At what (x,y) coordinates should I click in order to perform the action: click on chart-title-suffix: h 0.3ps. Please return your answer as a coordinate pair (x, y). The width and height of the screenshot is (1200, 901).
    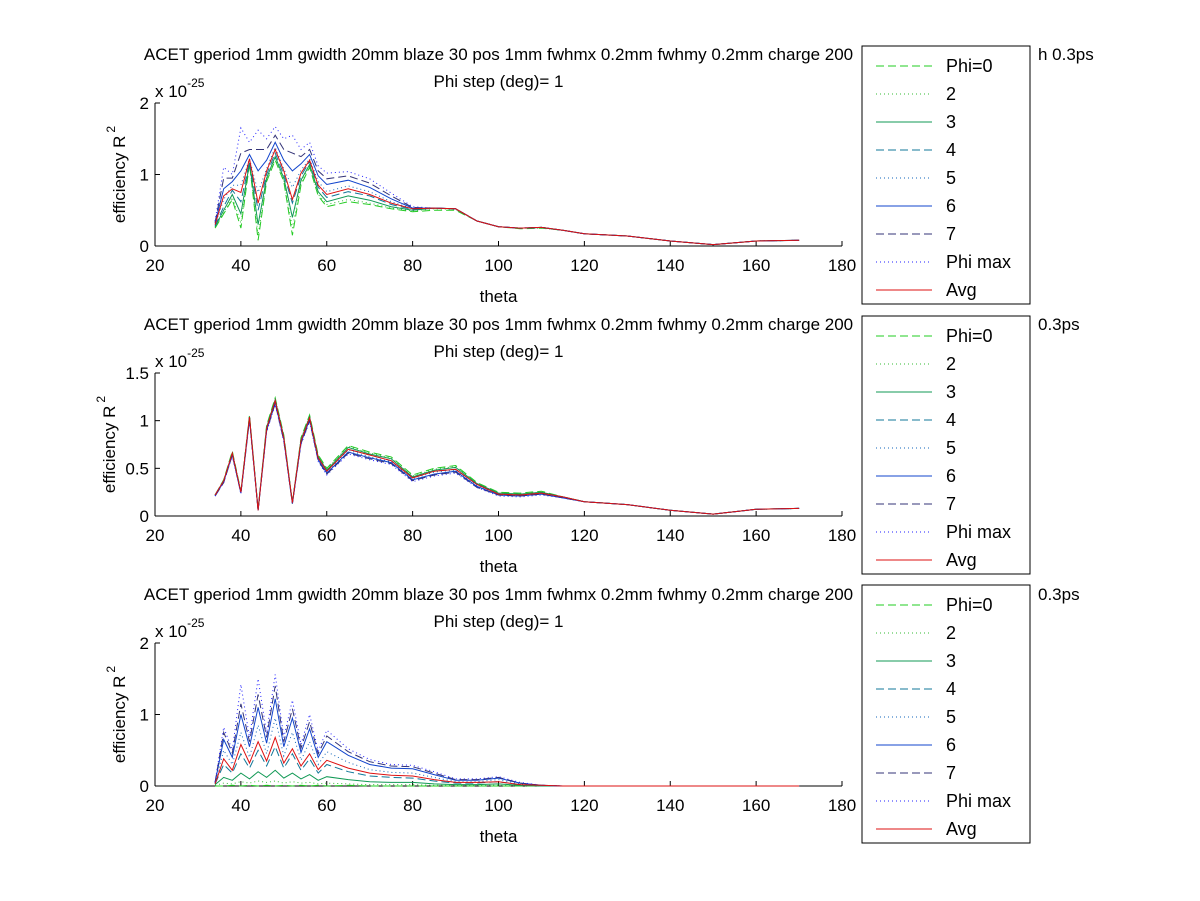
    Looking at the image, I should click on (1066, 54).